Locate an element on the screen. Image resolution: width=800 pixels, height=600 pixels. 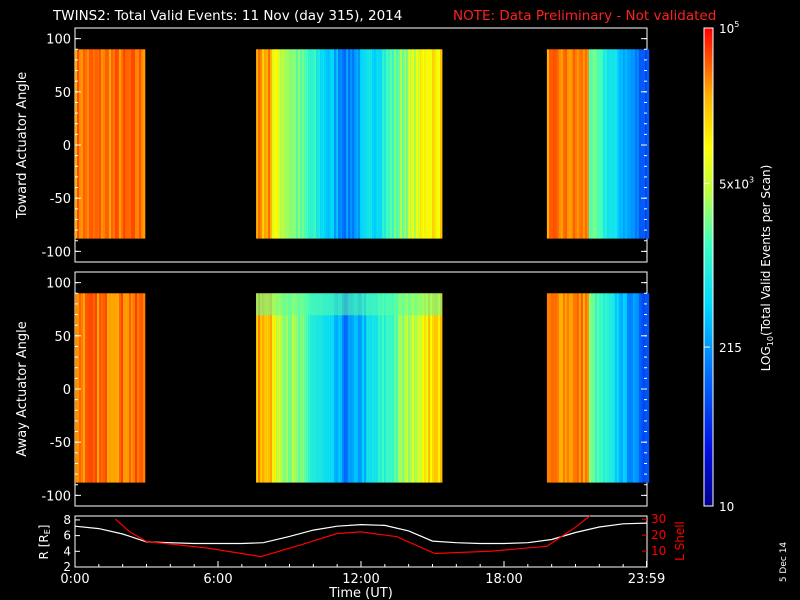
radius-axis-label: R [RE] is located at coordinates (44, 542).